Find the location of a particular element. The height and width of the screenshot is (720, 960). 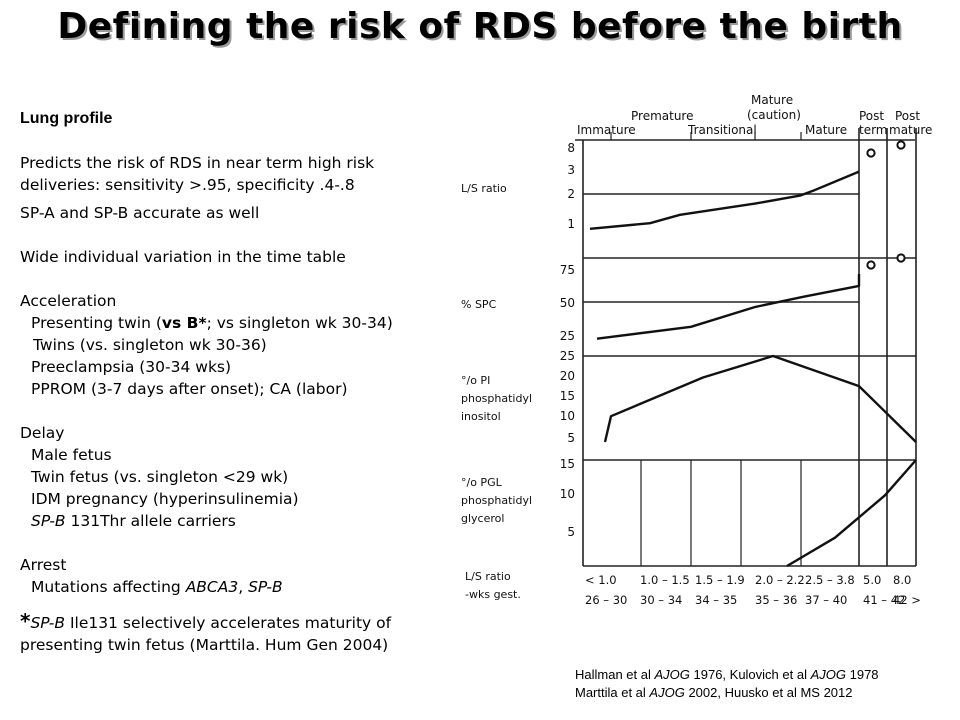

panel-label-3-2: glycerol is located at coordinates (482, 518).